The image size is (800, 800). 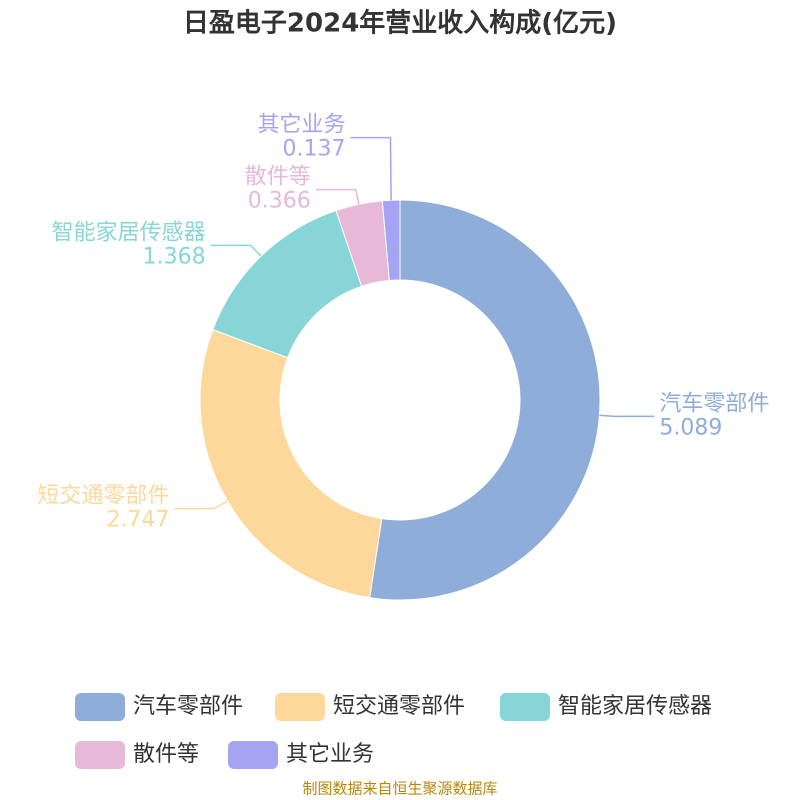 I want to click on slice-label: 汽车零部件, so click(x=714, y=403).